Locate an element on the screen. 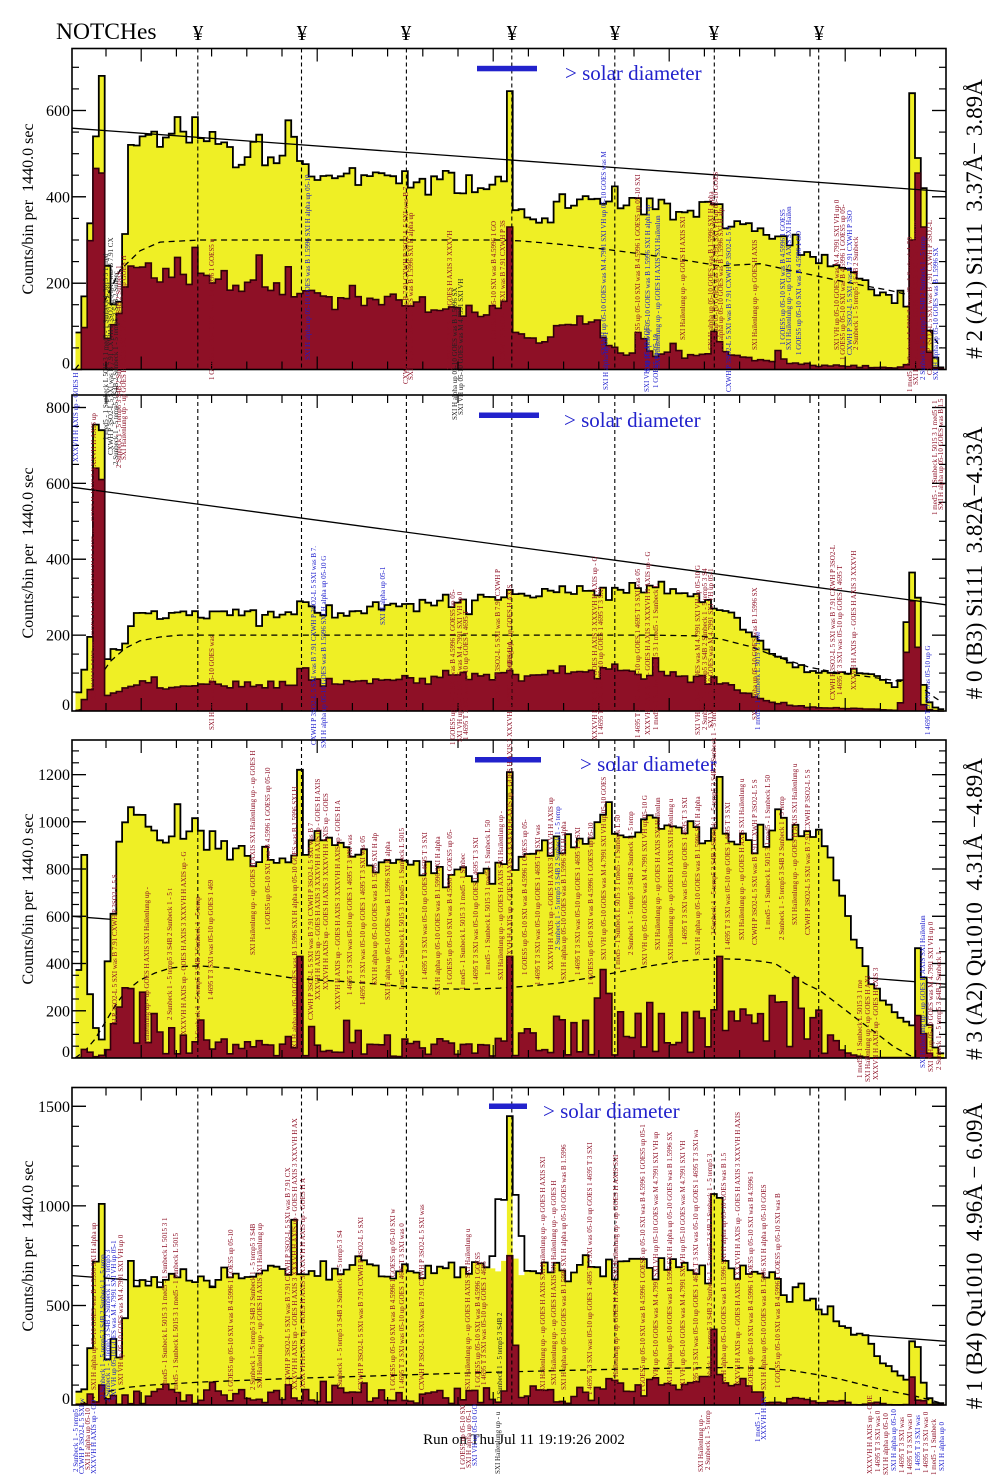 The image size is (1004, 1476). svg-text:1 GOES5 up 05-10 SXI was B 4.5: 1 GOES5 up 05-10 SXI was B 4.5996 1 GO is located at coordinates (799, 293).